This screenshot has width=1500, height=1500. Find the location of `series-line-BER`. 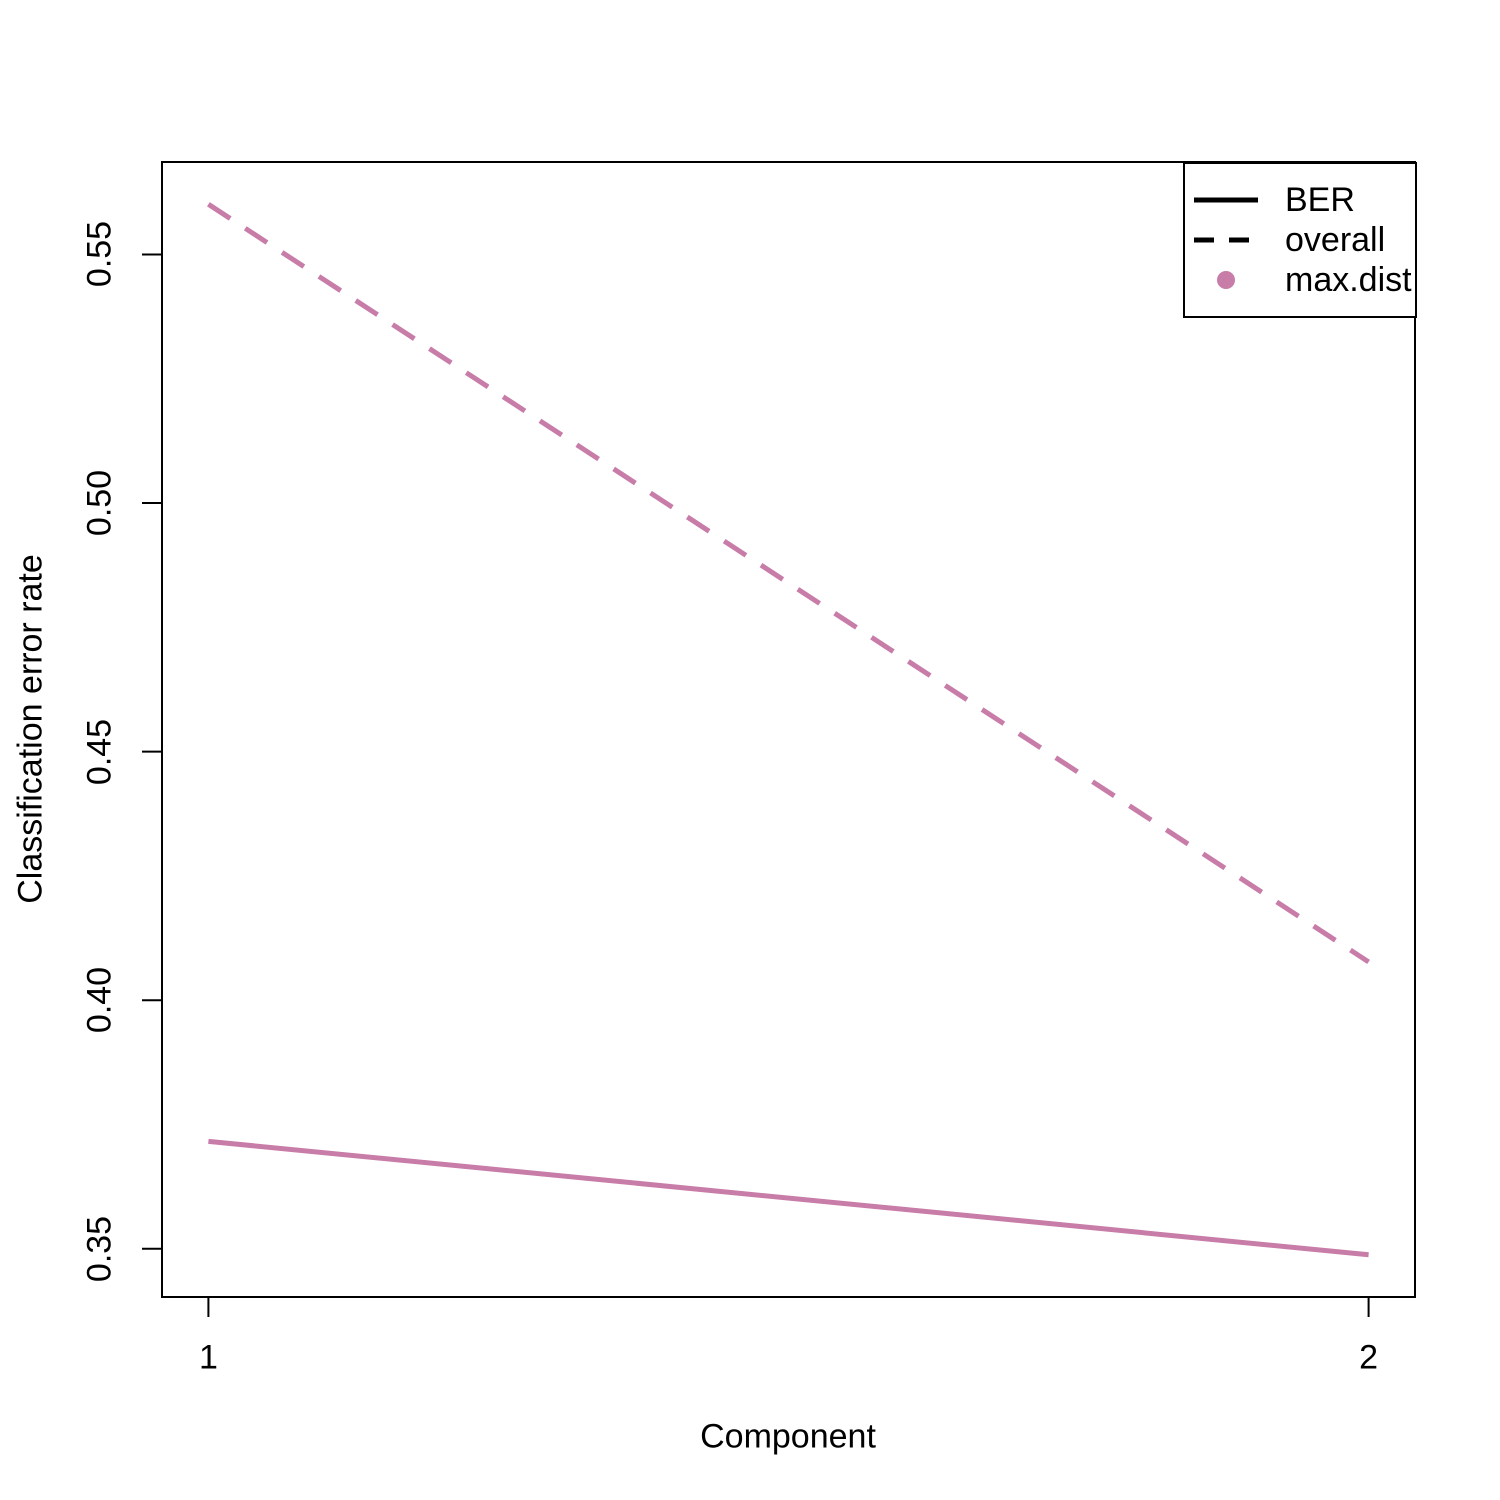

series-line-BER is located at coordinates (788, 1198).